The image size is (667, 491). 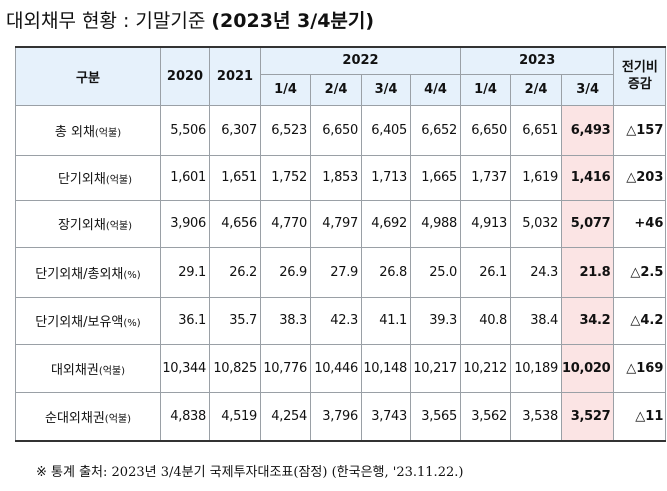 I want to click on table-cell: 26.9, so click(x=285, y=272).